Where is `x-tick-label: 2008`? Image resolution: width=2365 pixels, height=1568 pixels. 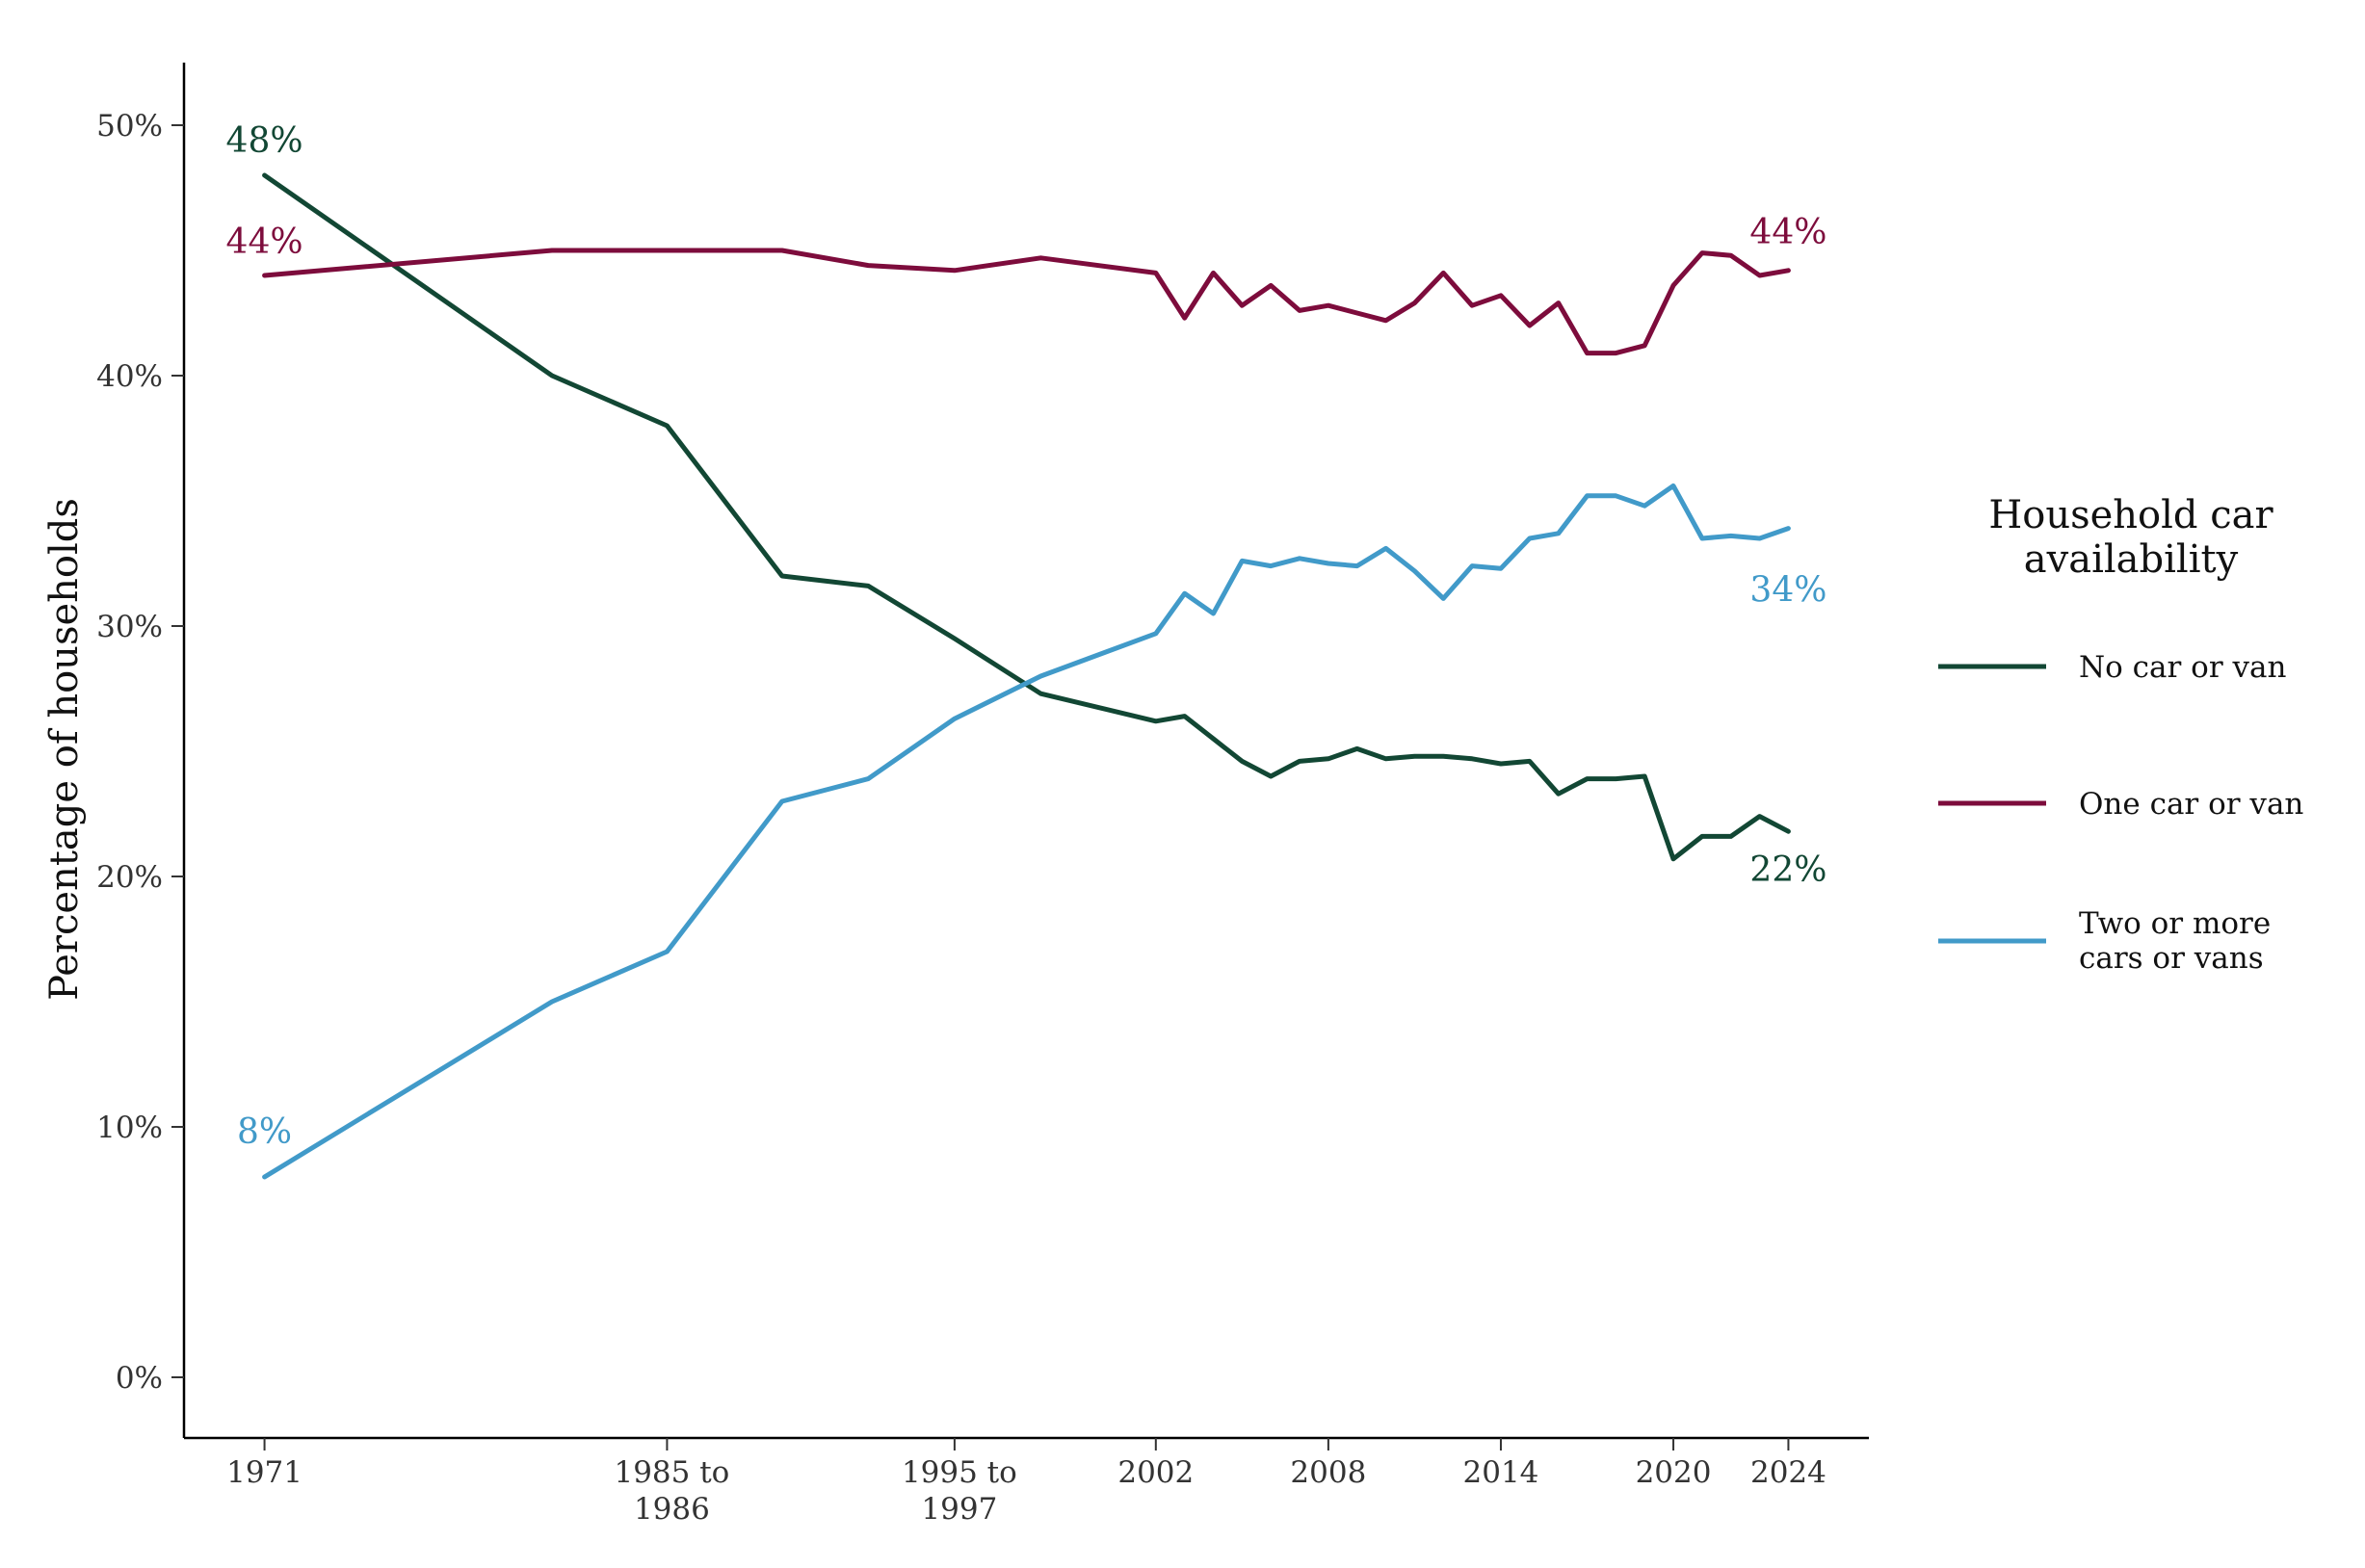 x-tick-label: 2008 is located at coordinates (1328, 1472).